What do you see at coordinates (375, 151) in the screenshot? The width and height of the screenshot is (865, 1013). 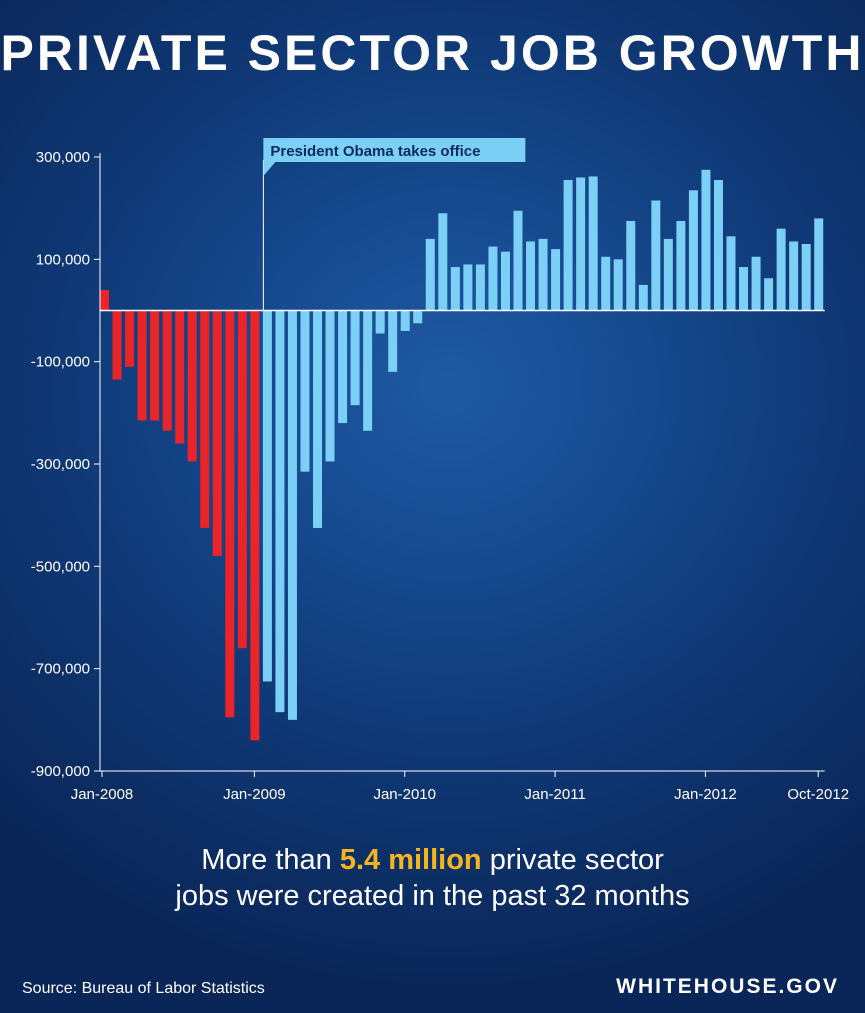 I see `annotation-label: President Obama takes office` at bounding box center [375, 151].